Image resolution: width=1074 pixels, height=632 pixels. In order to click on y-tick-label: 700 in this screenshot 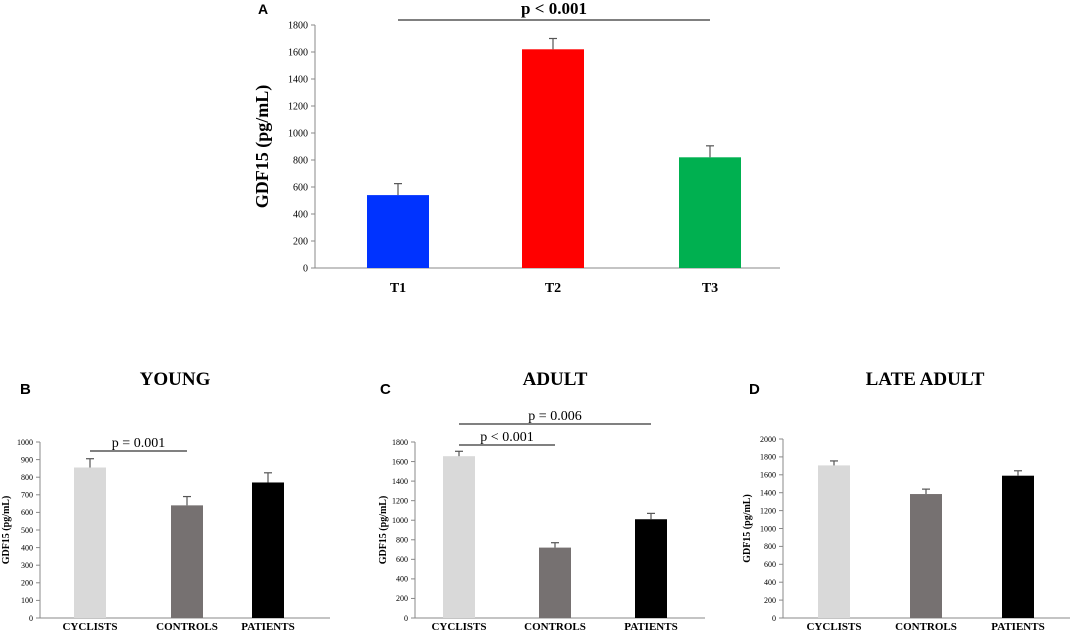, I will do `click(27, 495)`.